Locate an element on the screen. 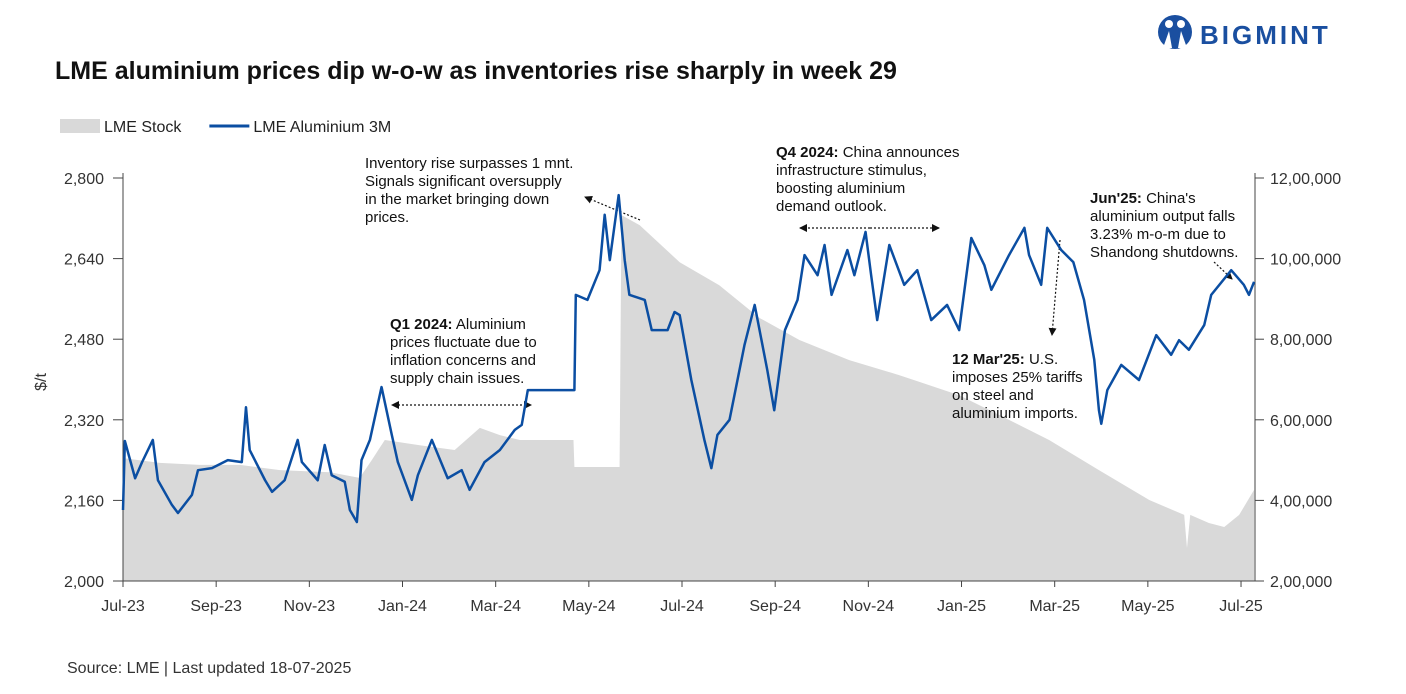 This screenshot has width=1406, height=694. x-tick-label: Mar-24 is located at coordinates (495, 606).